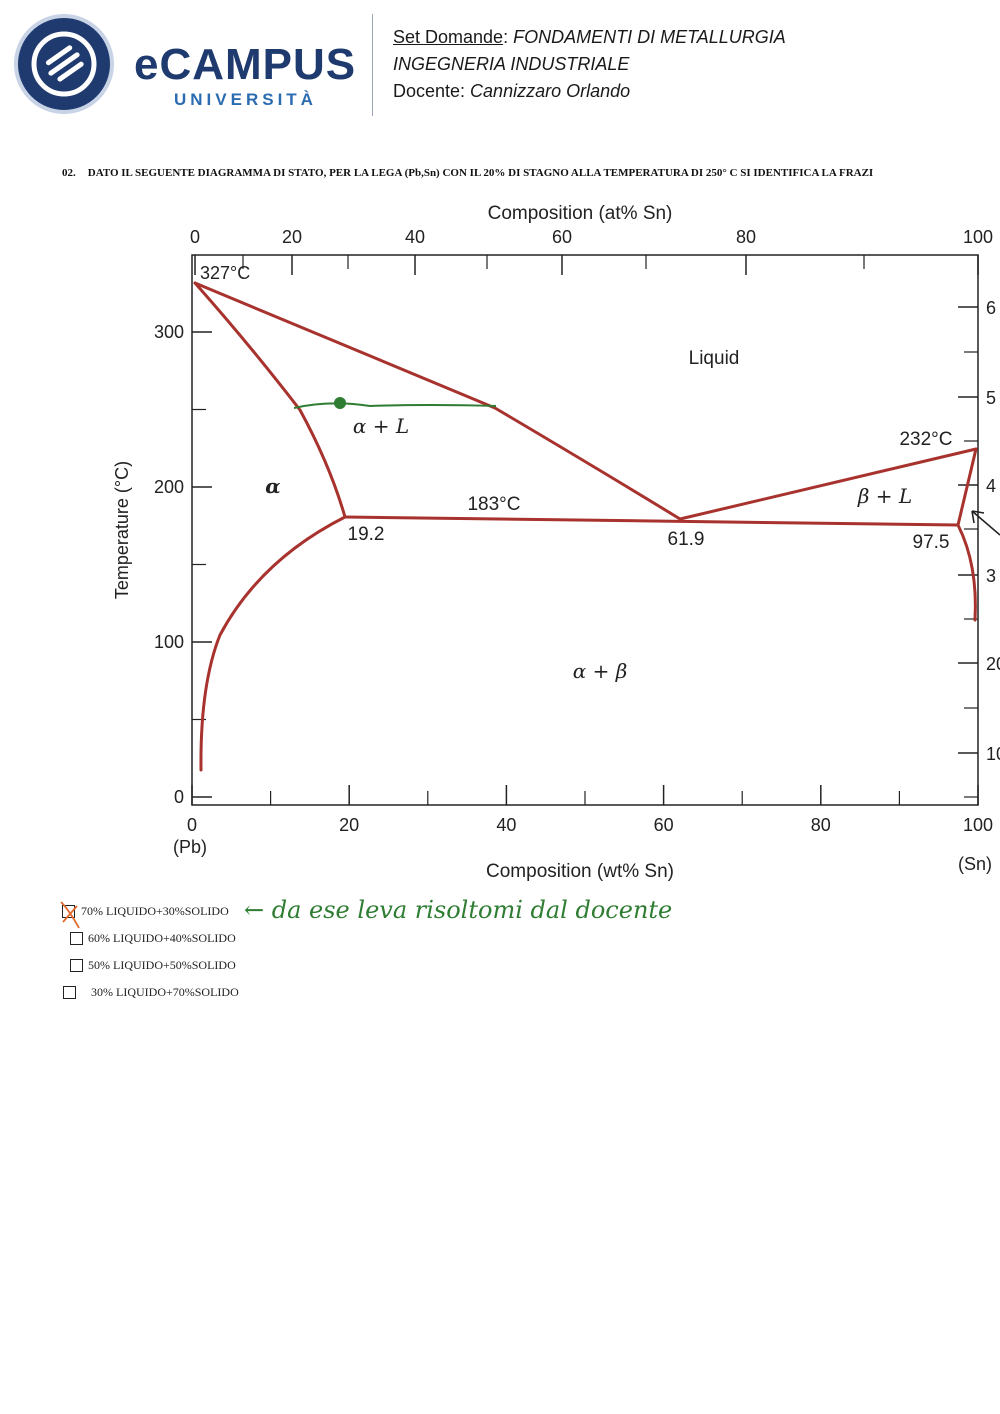 Image resolution: width=1000 pixels, height=1414 pixels. Describe the element at coordinates (828, 484) in the screenshot. I see `liquidus-right` at that location.